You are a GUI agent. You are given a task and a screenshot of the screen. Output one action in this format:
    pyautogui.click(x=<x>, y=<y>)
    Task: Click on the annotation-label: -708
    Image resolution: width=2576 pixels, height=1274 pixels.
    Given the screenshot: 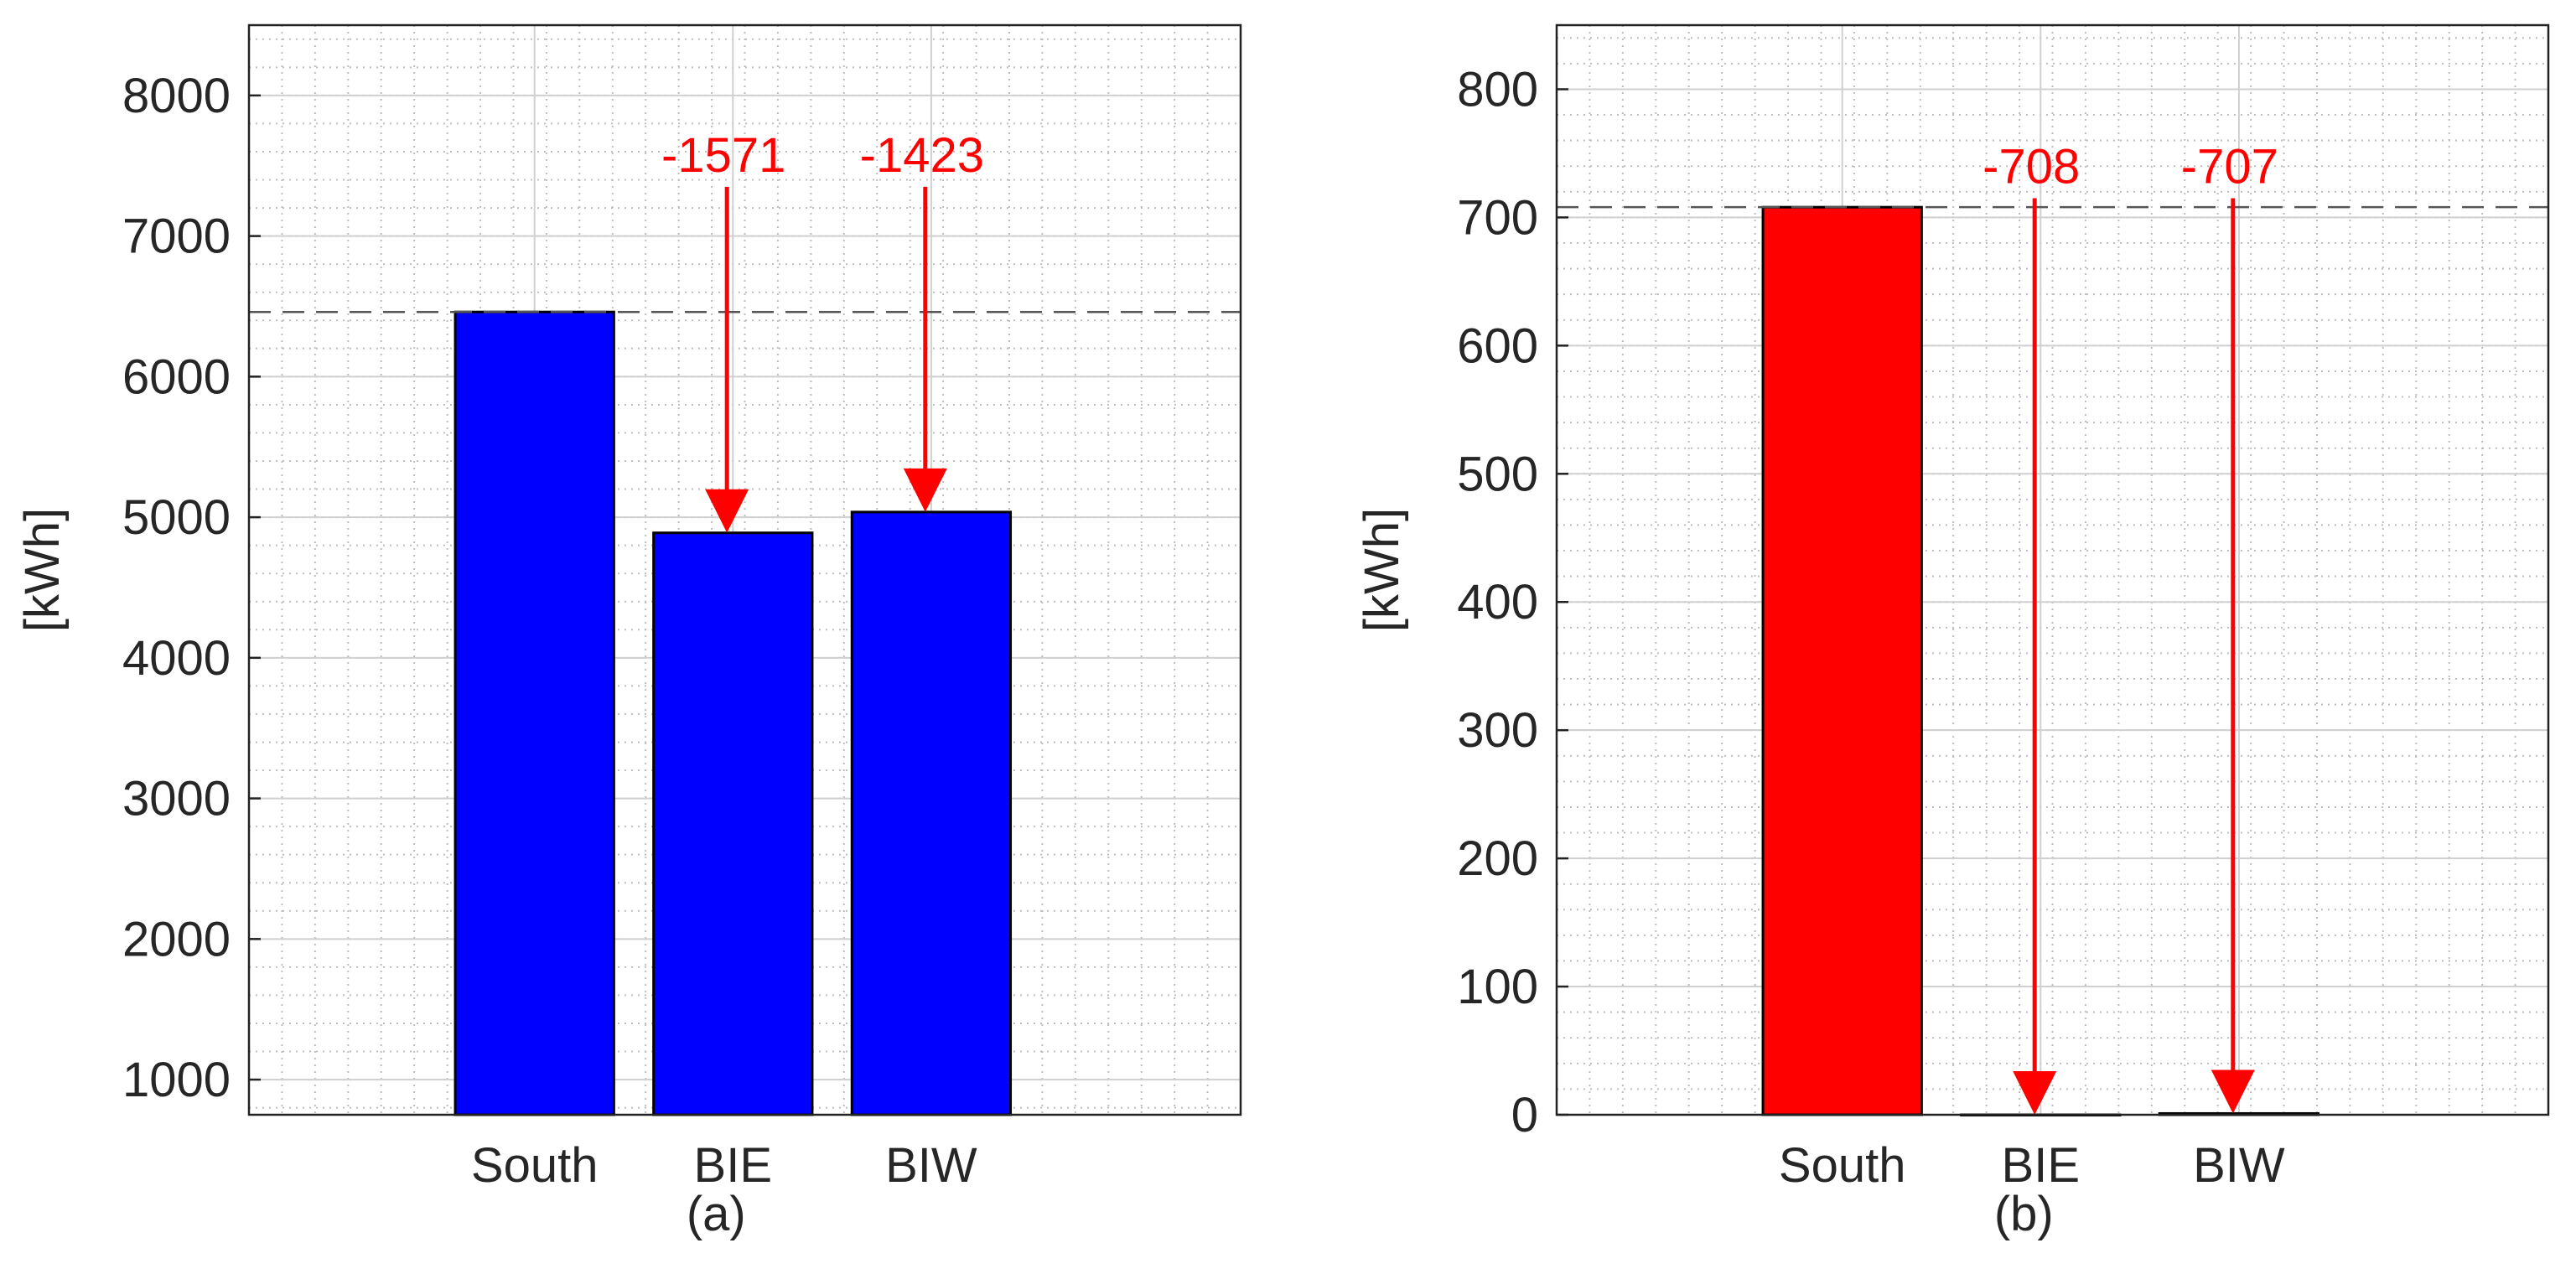 What is the action you would take?
    pyautogui.click(x=2031, y=166)
    